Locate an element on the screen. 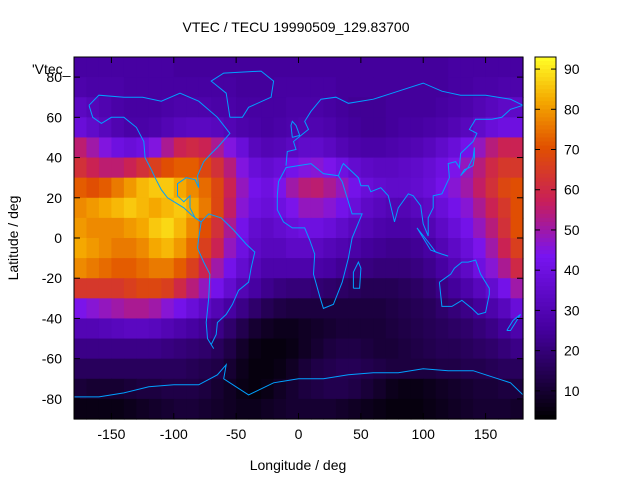 Image resolution: width=640 pixels, height=480 pixels. colorbar-tick-label: 40 is located at coordinates (572, 270).